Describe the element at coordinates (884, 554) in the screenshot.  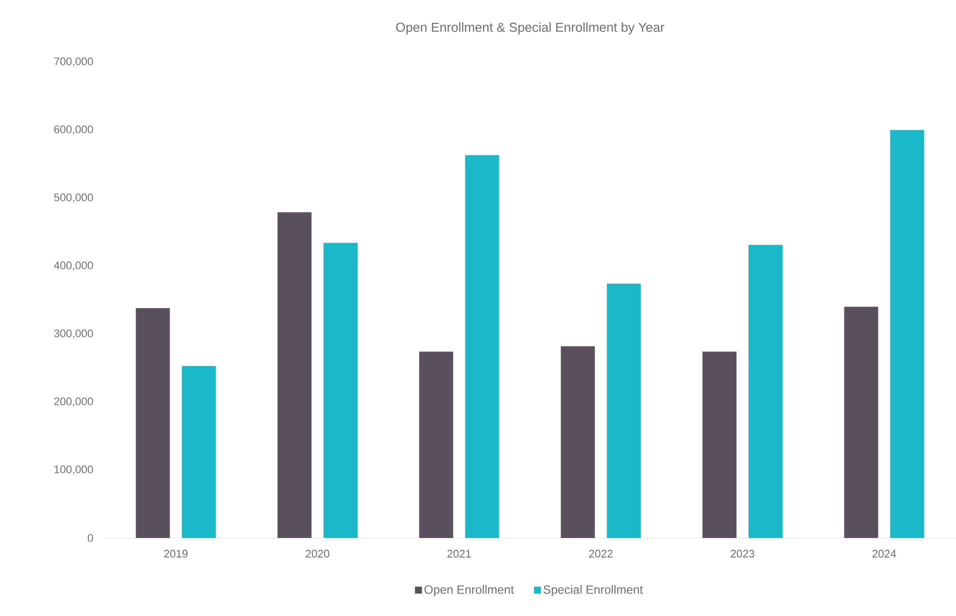
I see `x-tick-label: 2024` at that location.